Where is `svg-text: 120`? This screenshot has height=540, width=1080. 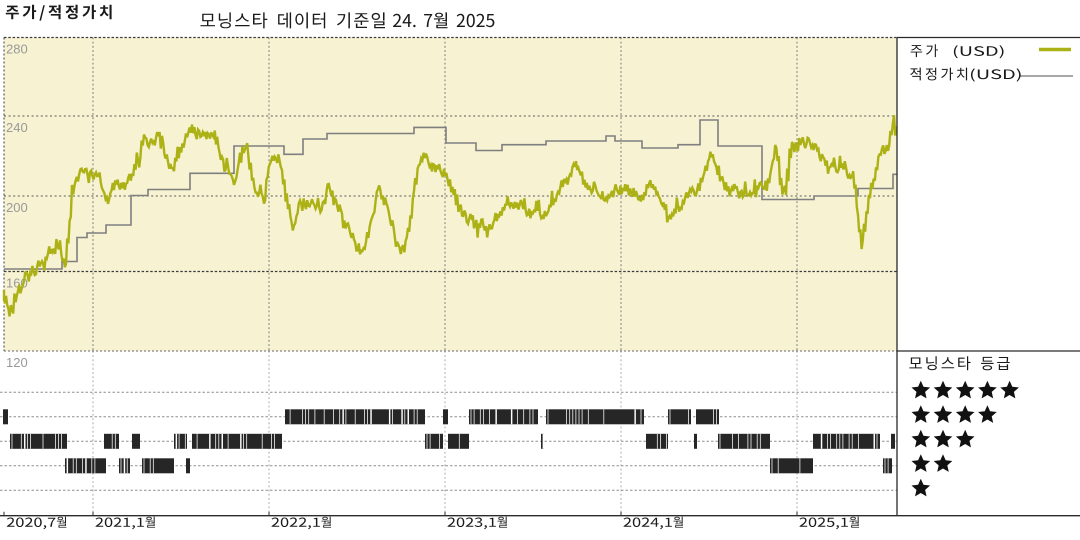 svg-text: 120 is located at coordinates (17, 362).